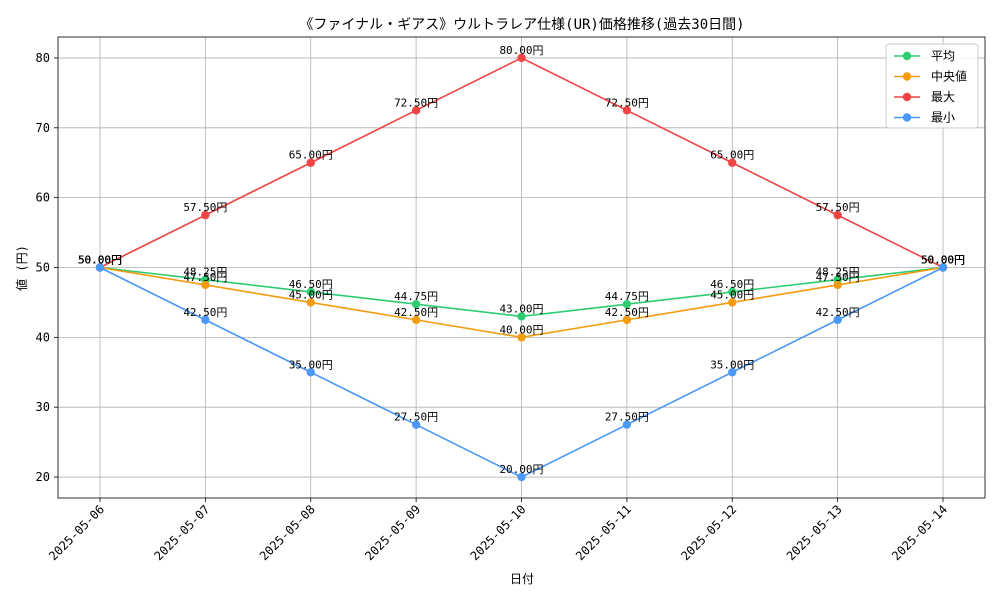 The image size is (1000, 604). What do you see at coordinates (21, 268) in the screenshot?
I see `y-axis-label: 値 (円)` at bounding box center [21, 268].